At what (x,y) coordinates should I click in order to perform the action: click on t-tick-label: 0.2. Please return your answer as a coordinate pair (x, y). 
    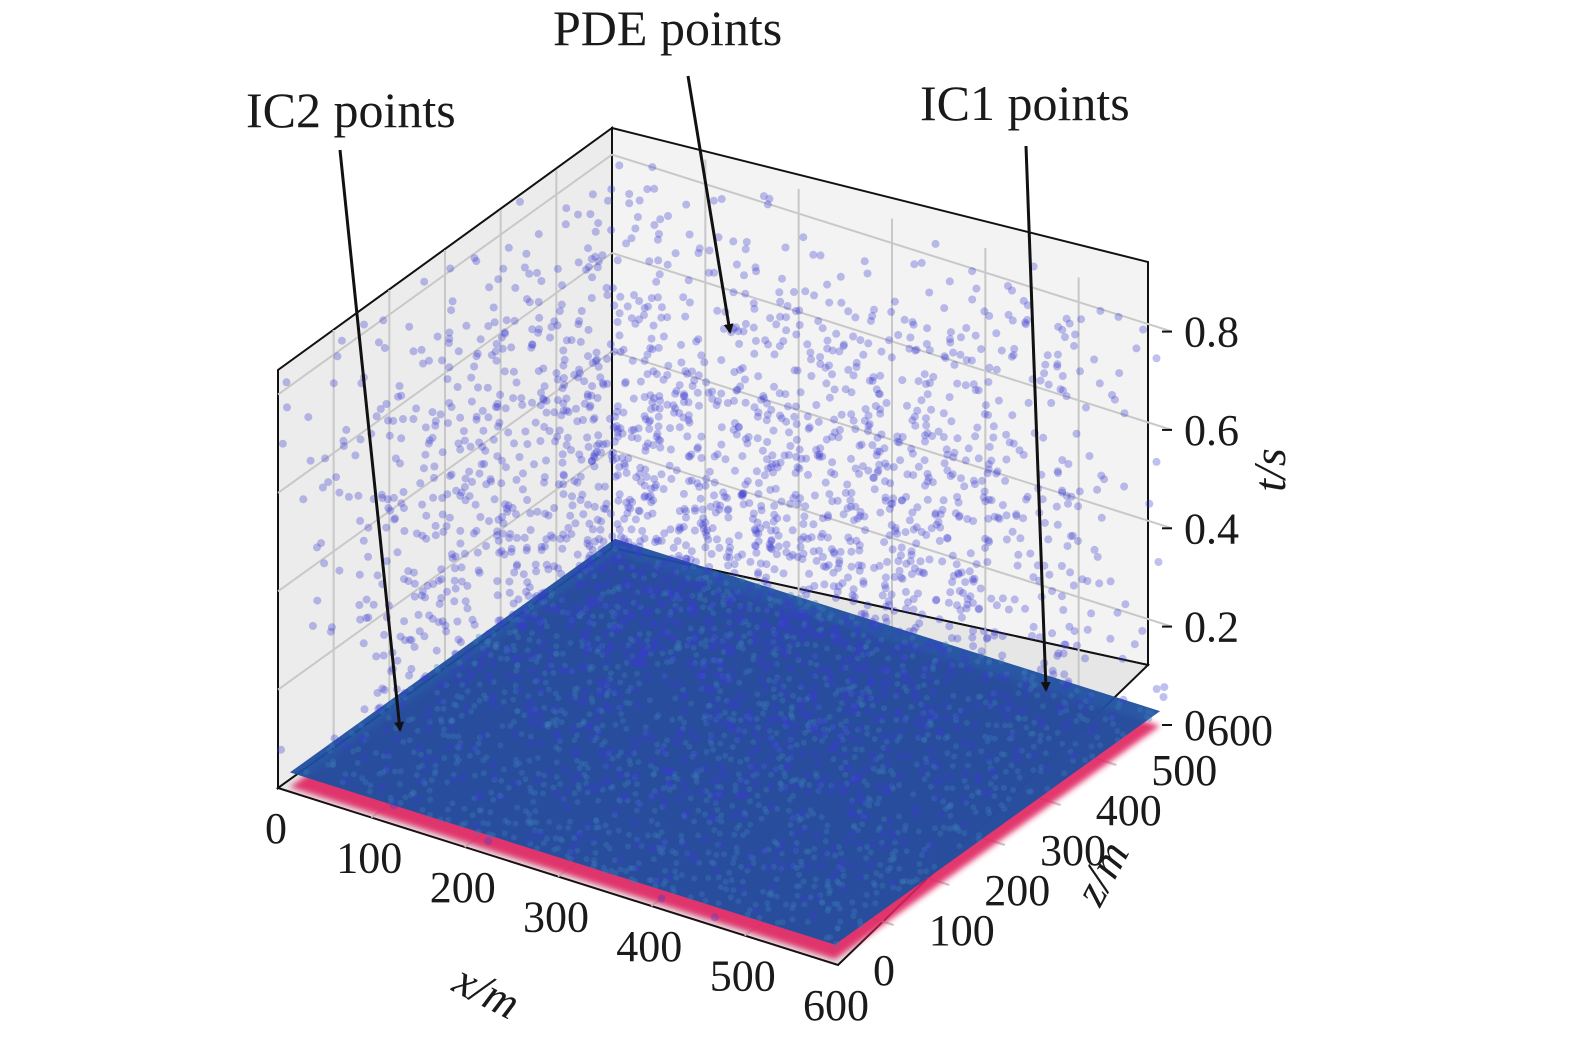
    Looking at the image, I should click on (1211, 627).